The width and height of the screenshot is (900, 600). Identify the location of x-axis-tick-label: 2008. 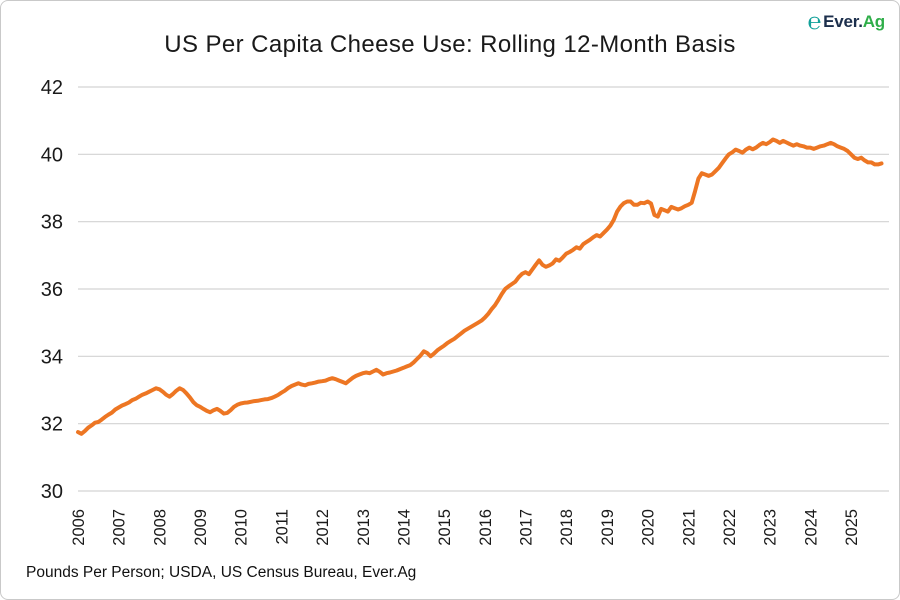
(160, 527).